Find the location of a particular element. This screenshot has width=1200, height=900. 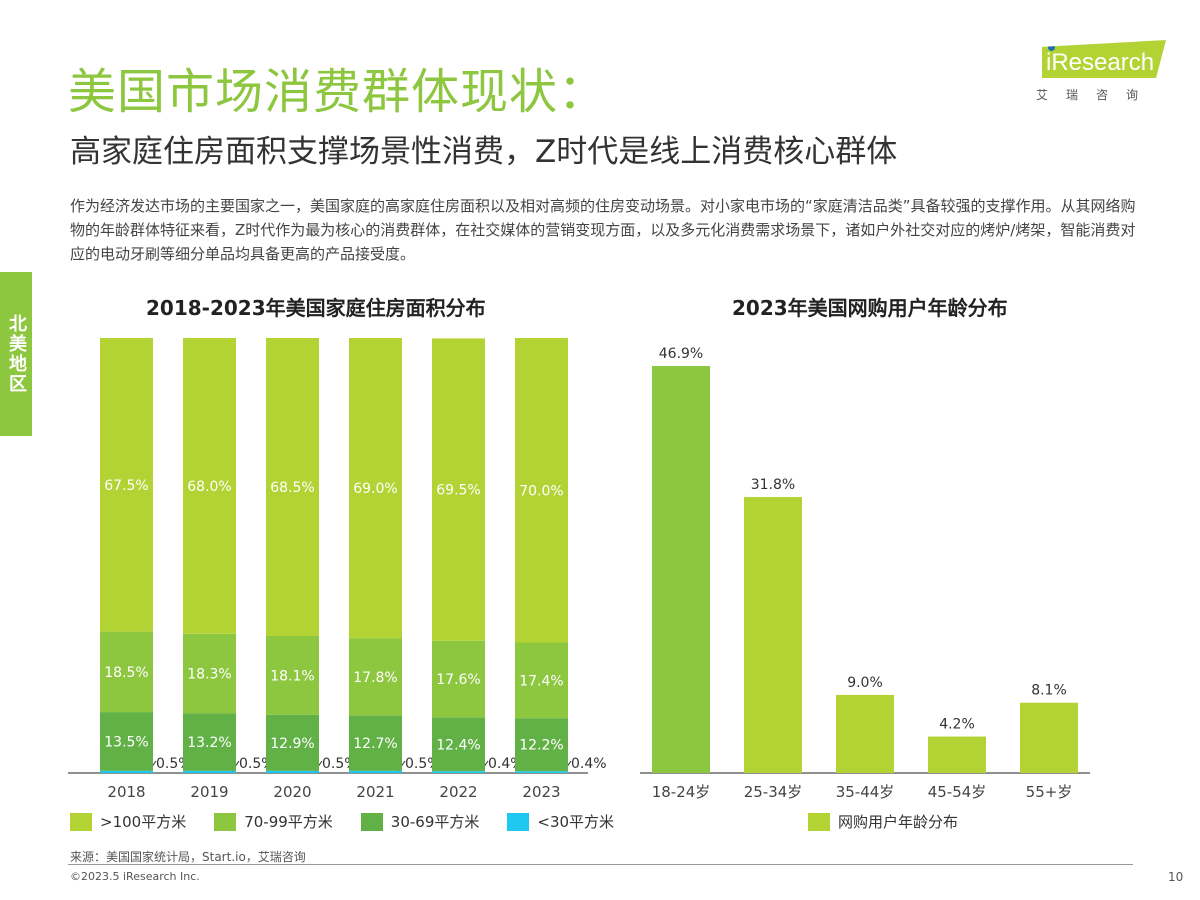

data-label: 46.9% is located at coordinates (681, 354).